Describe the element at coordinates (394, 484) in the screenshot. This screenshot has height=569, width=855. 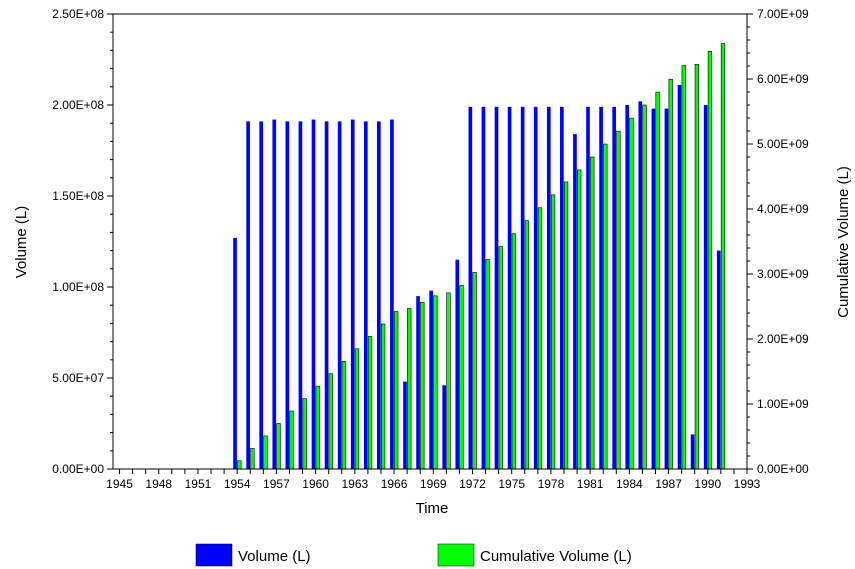
I see `x-tick-label: 1966` at that location.